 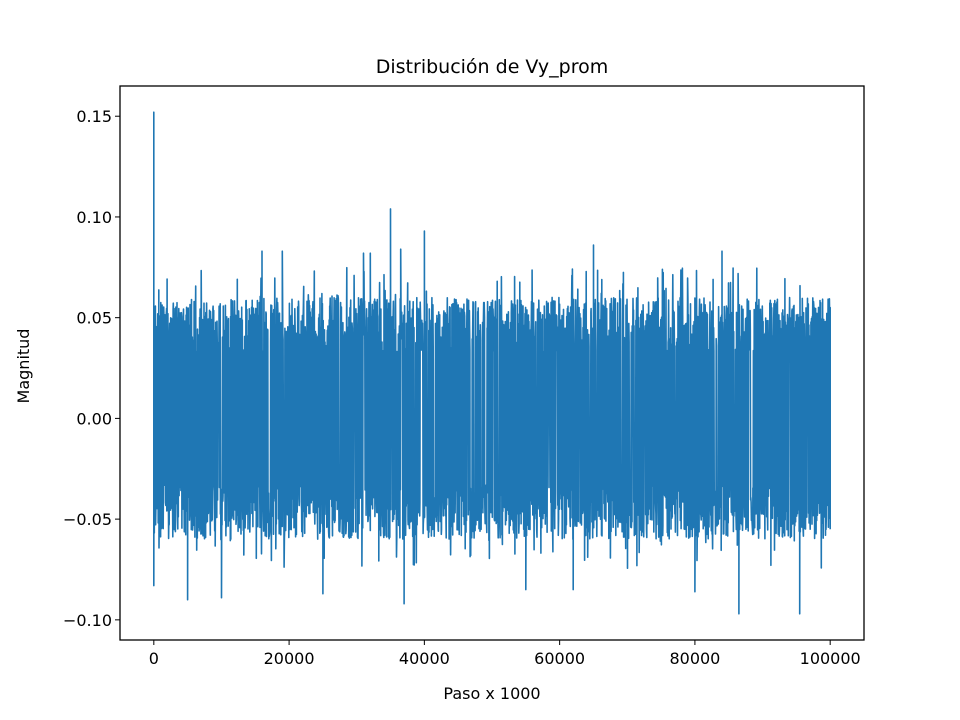 I want to click on x-tick-label: 0, so click(x=154, y=658).